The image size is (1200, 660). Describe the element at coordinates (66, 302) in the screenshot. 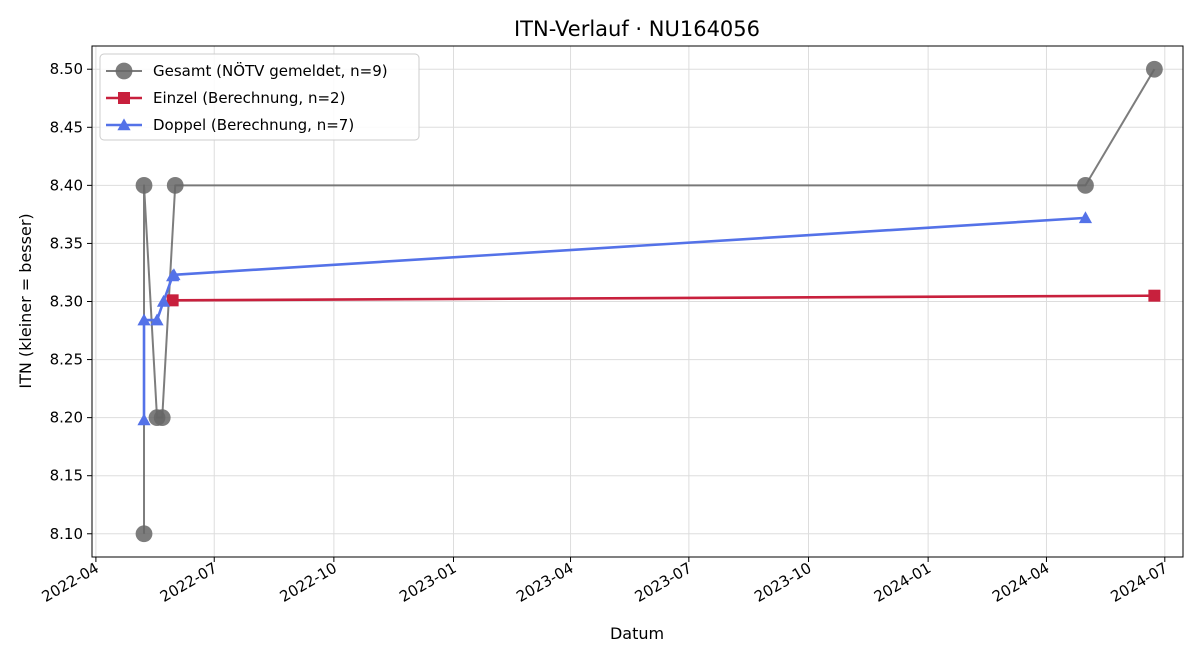

I see `y-tick-label: 8.30` at that location.